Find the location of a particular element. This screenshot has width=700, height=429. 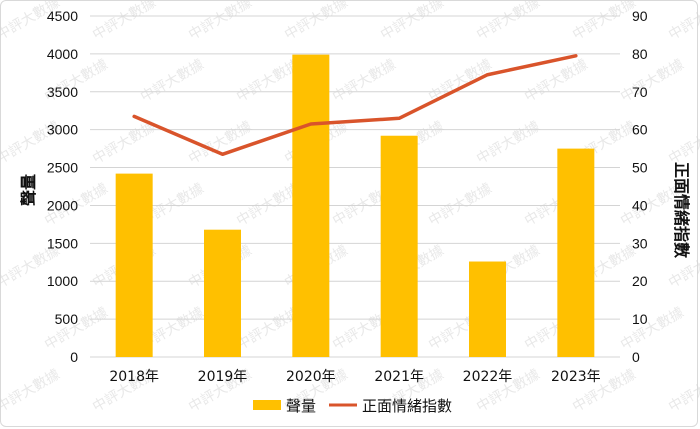

y-tick-left: 3000 is located at coordinates (62, 130).